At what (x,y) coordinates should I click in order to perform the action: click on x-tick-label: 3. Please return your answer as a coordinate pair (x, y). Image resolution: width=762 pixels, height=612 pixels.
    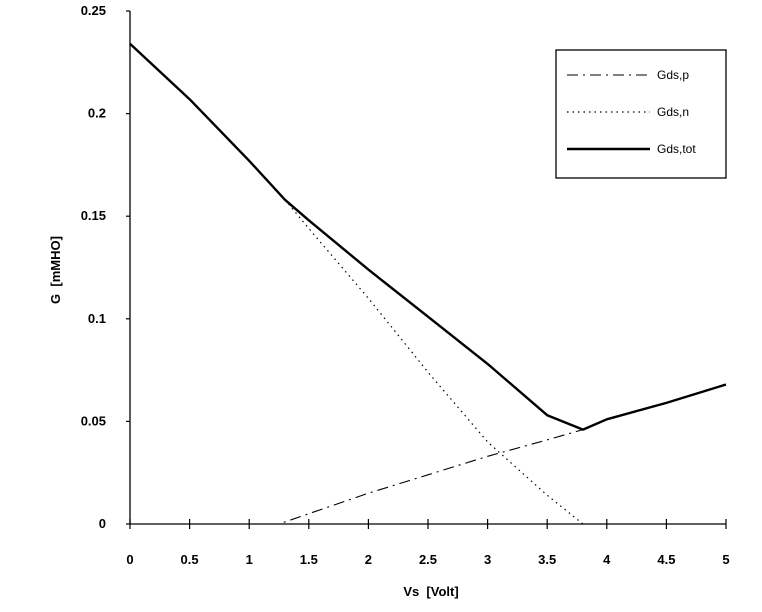
    Looking at the image, I should click on (487, 559).